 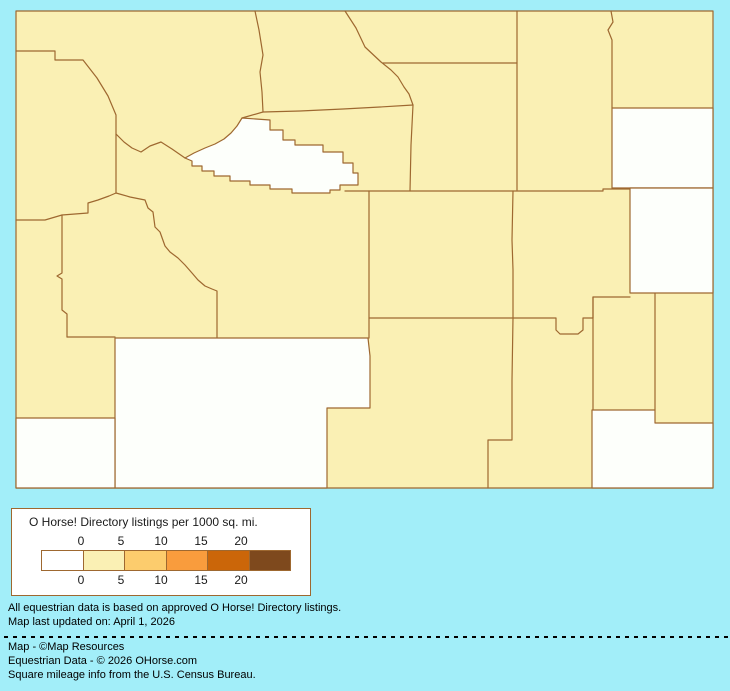 I want to click on legend-ticks-bottom: 0 5 10 15 20, so click(x=161, y=580).